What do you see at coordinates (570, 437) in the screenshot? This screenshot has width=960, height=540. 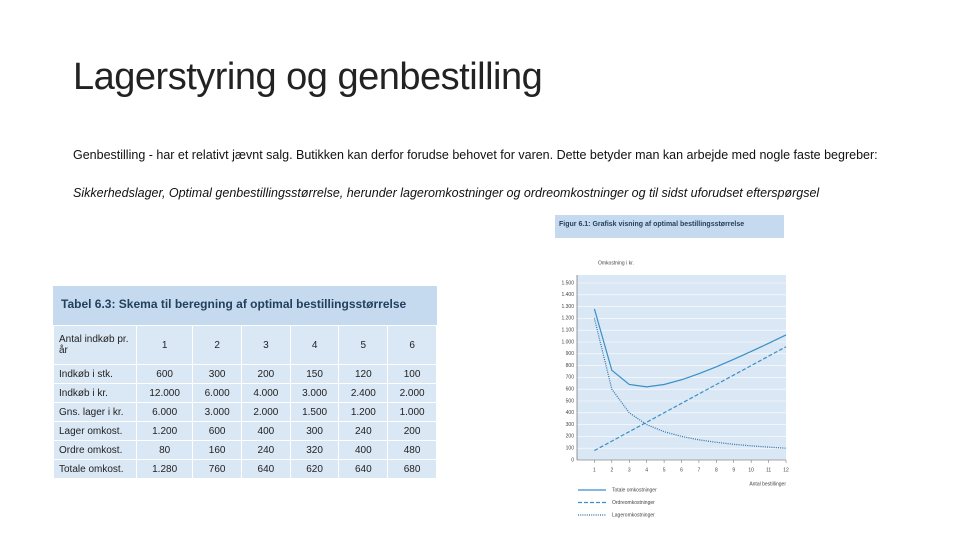 I see `y-tick-label: 200` at bounding box center [570, 437].